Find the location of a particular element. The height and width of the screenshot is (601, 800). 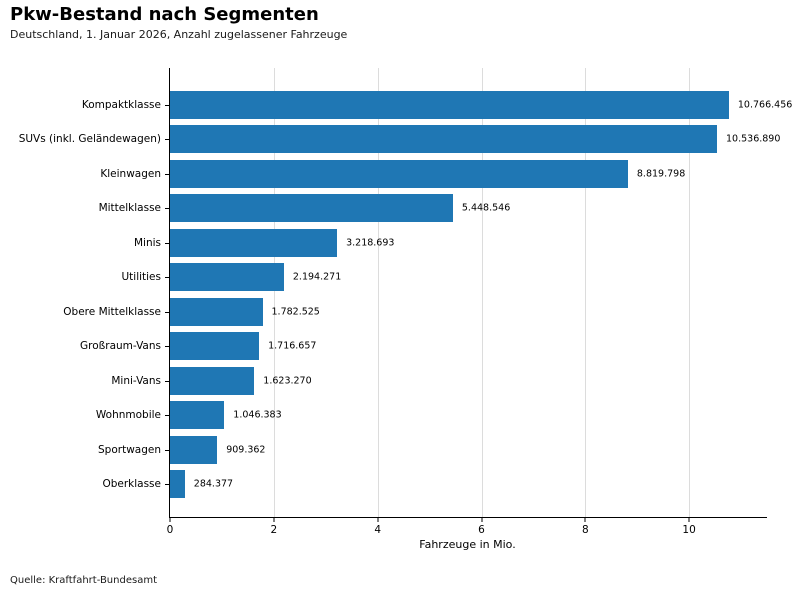

bar-value-label: 10.766.456 is located at coordinates (765, 104).